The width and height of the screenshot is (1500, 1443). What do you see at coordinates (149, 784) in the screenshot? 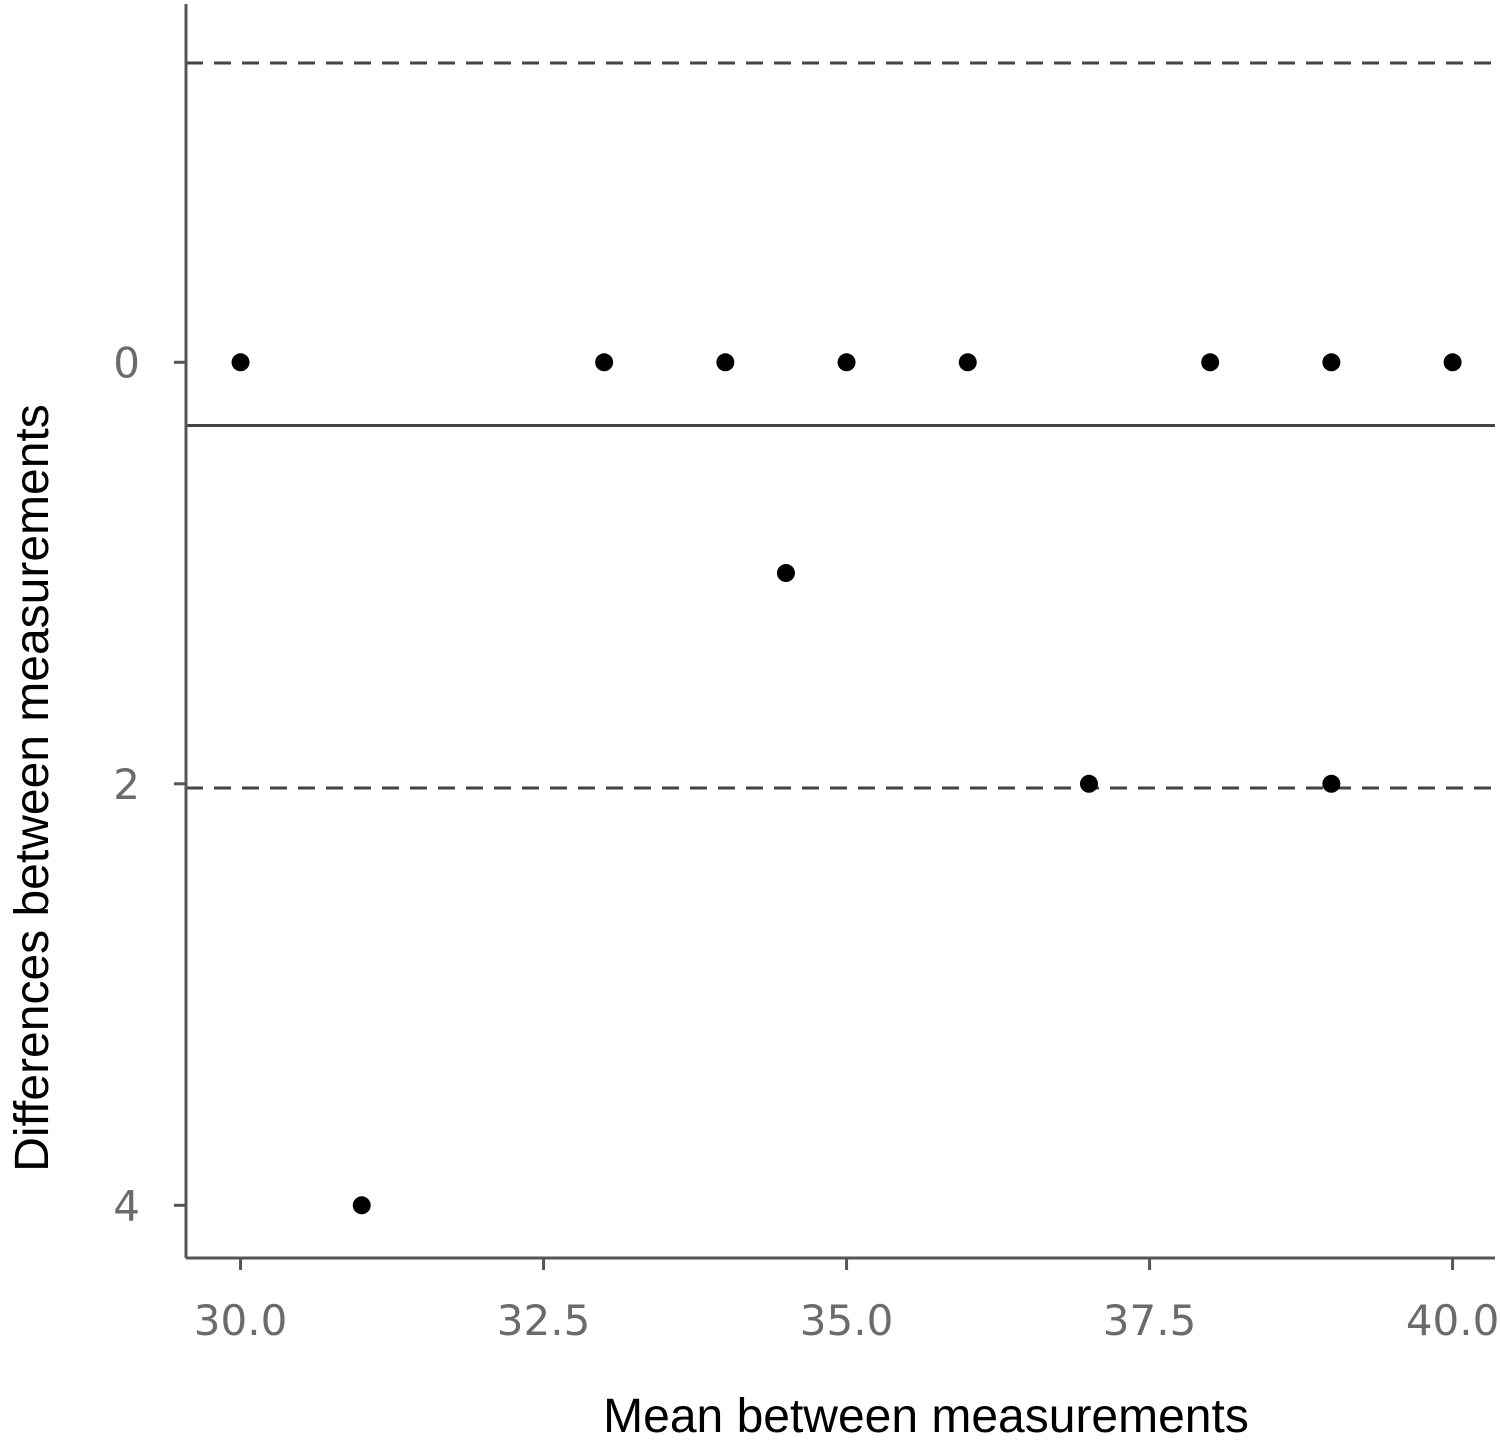
I see `y-axis-ticks: 0 2 4` at bounding box center [149, 784].